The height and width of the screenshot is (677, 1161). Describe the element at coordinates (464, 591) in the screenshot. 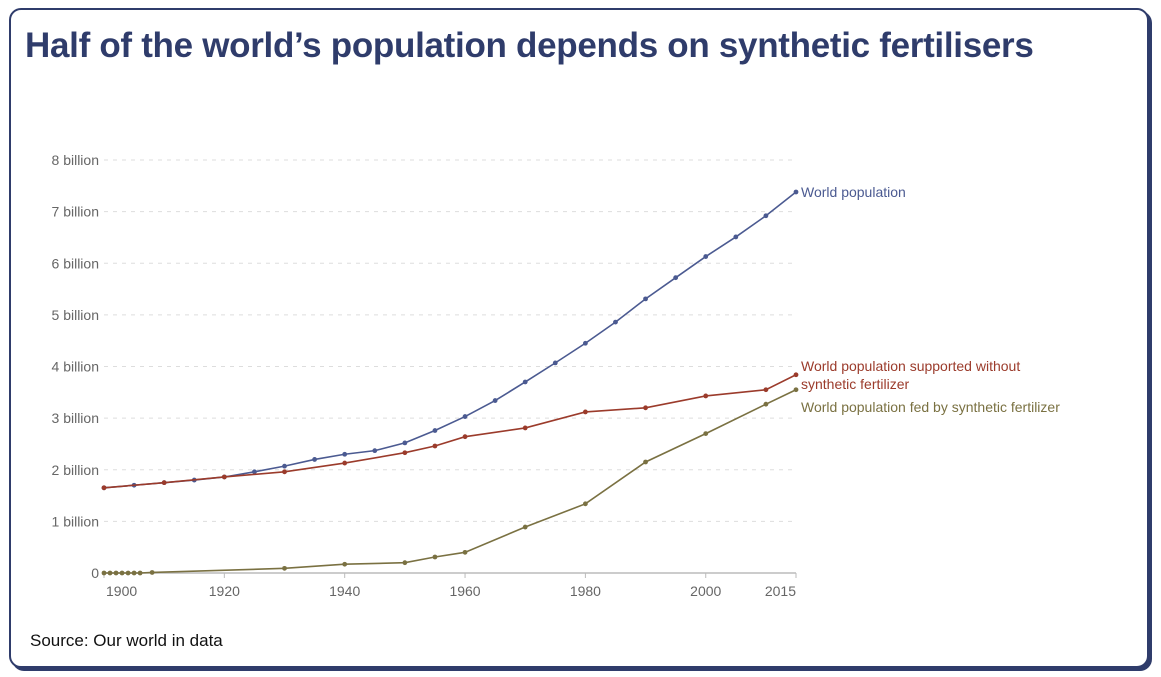

I see `x-tick-label: 1960` at that location.